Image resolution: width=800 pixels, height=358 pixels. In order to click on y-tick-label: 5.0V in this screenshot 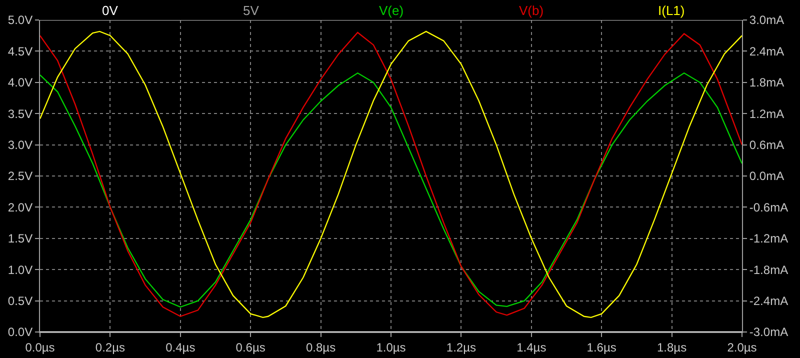, I will do `click(20, 20)`.